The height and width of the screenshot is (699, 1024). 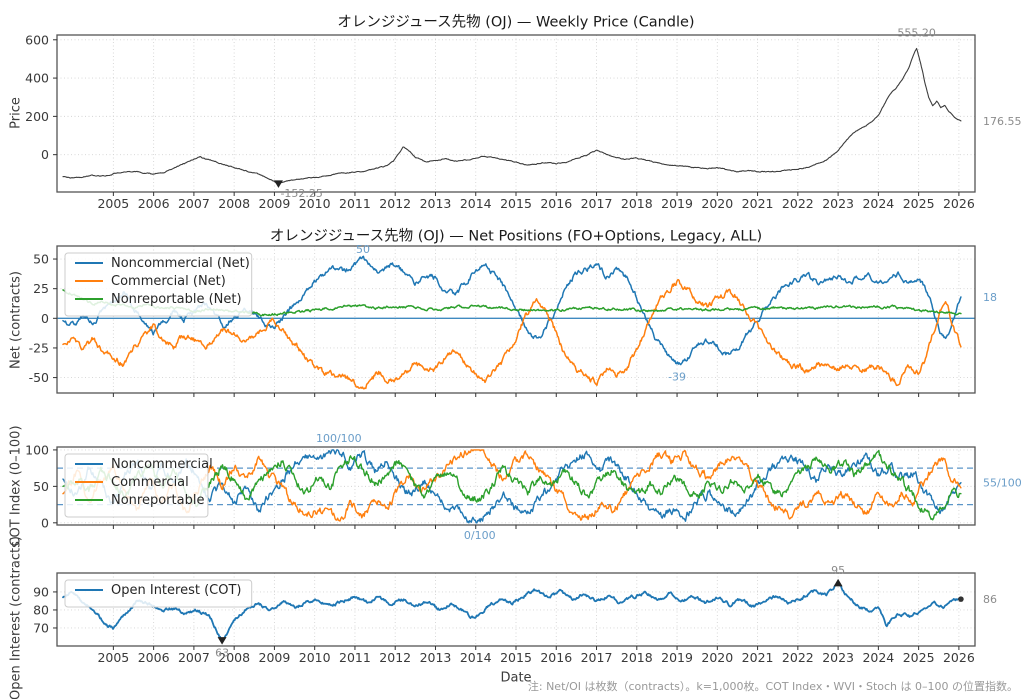 I want to click on y-tick-label: 100, so click(x=37, y=449).